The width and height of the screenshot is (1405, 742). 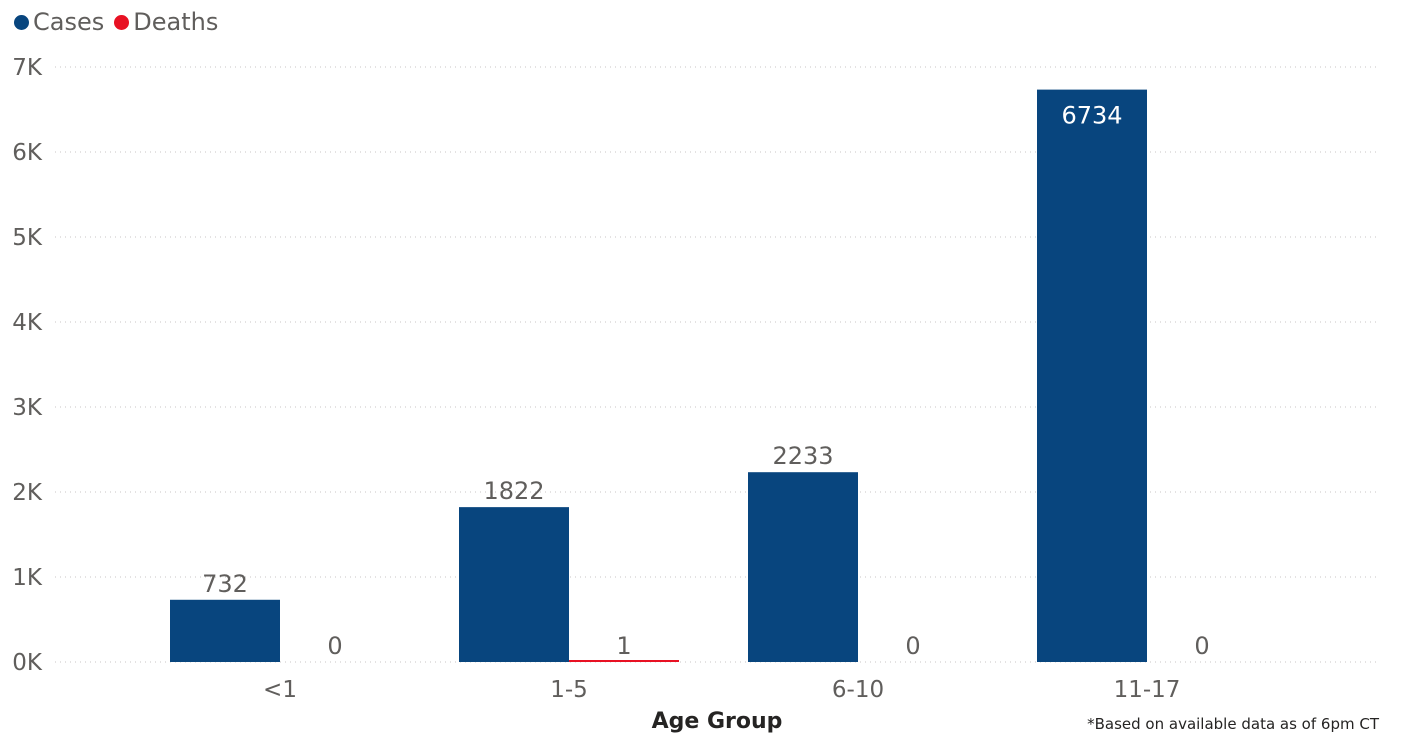 What do you see at coordinates (334, 646) in the screenshot?
I see `data-label-deaths-0: 0` at bounding box center [334, 646].